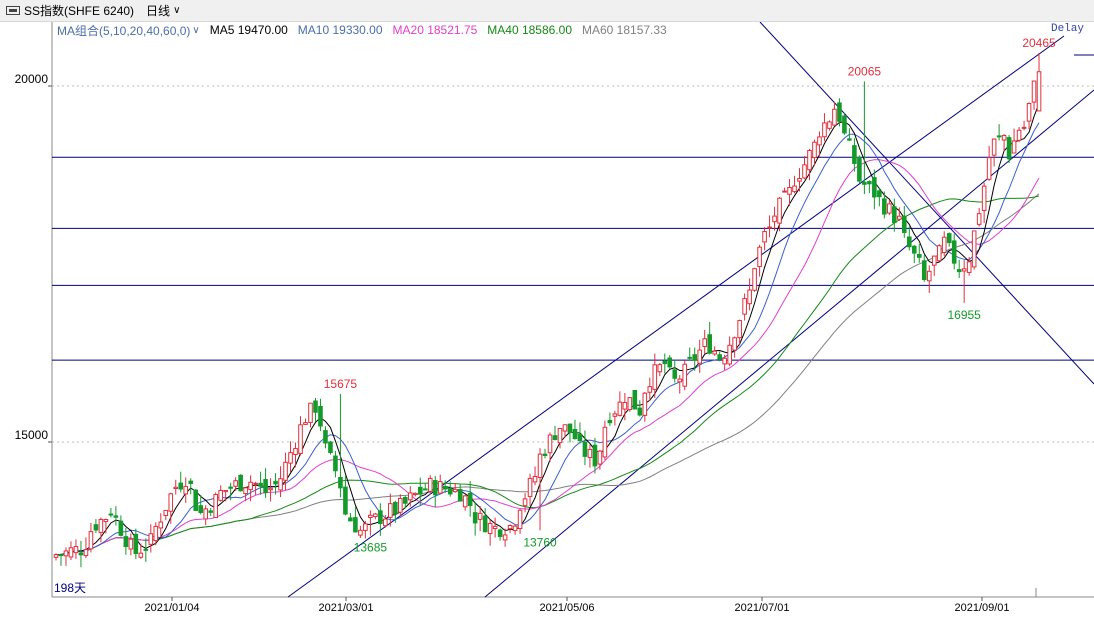 This screenshot has width=1094, height=621. I want to click on period-selector: 日线 ∨, so click(163, 10).